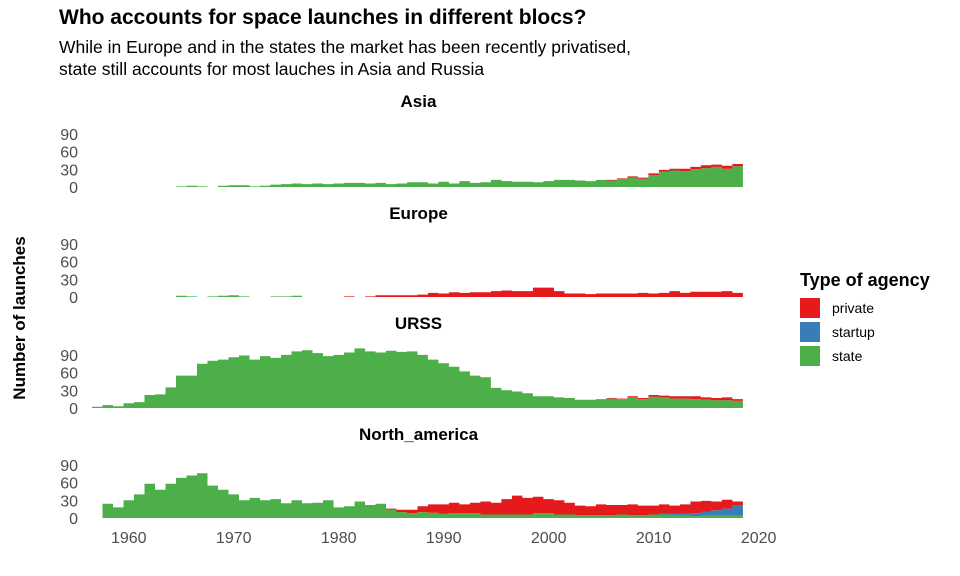 This screenshot has width=960, height=576. I want to click on legend-label: state, so click(847, 356).